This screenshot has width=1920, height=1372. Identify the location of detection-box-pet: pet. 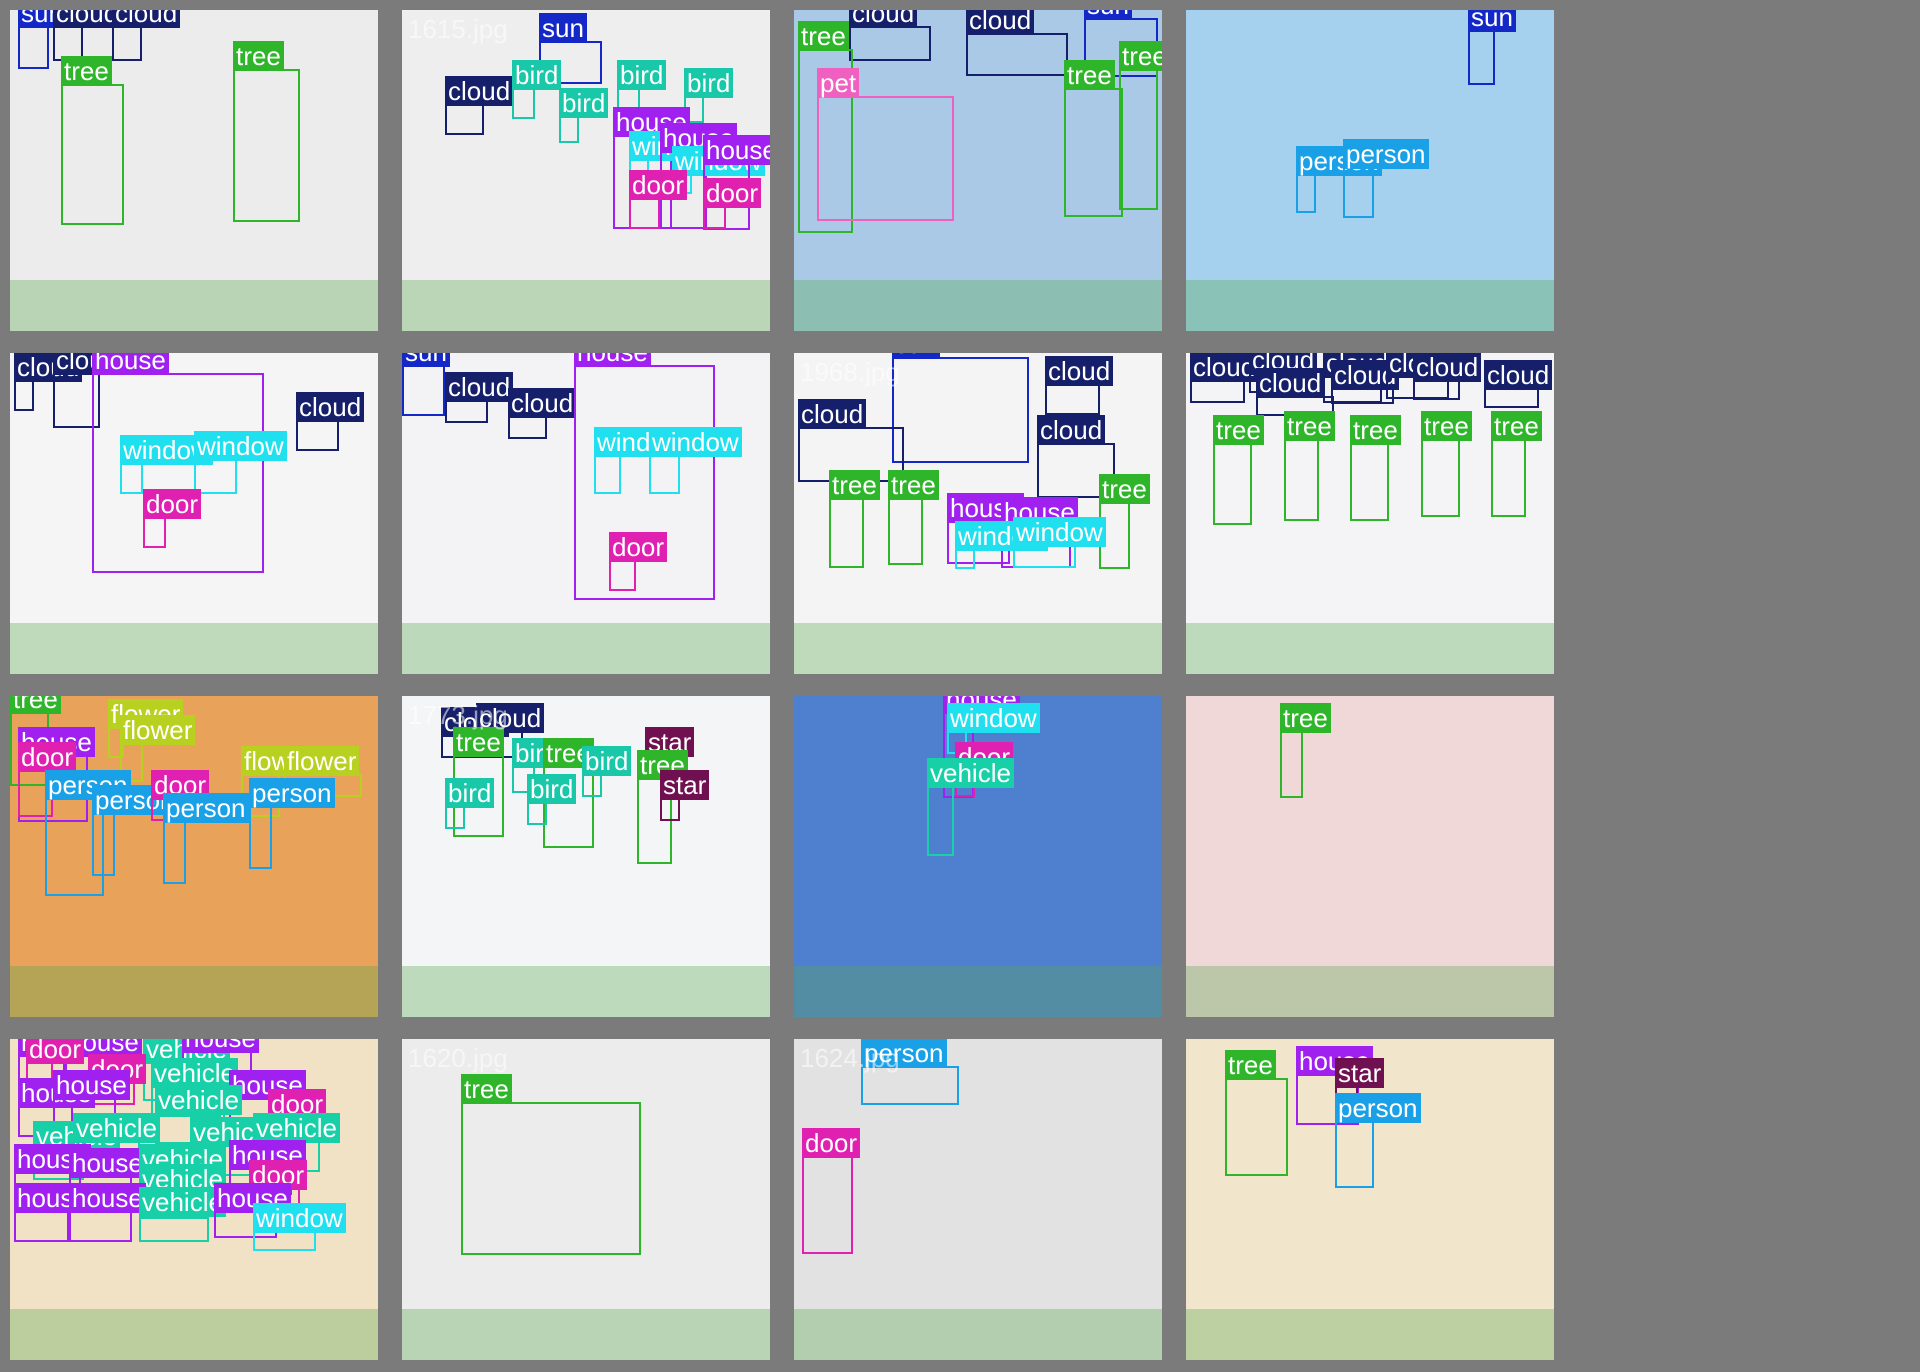
(885, 144).